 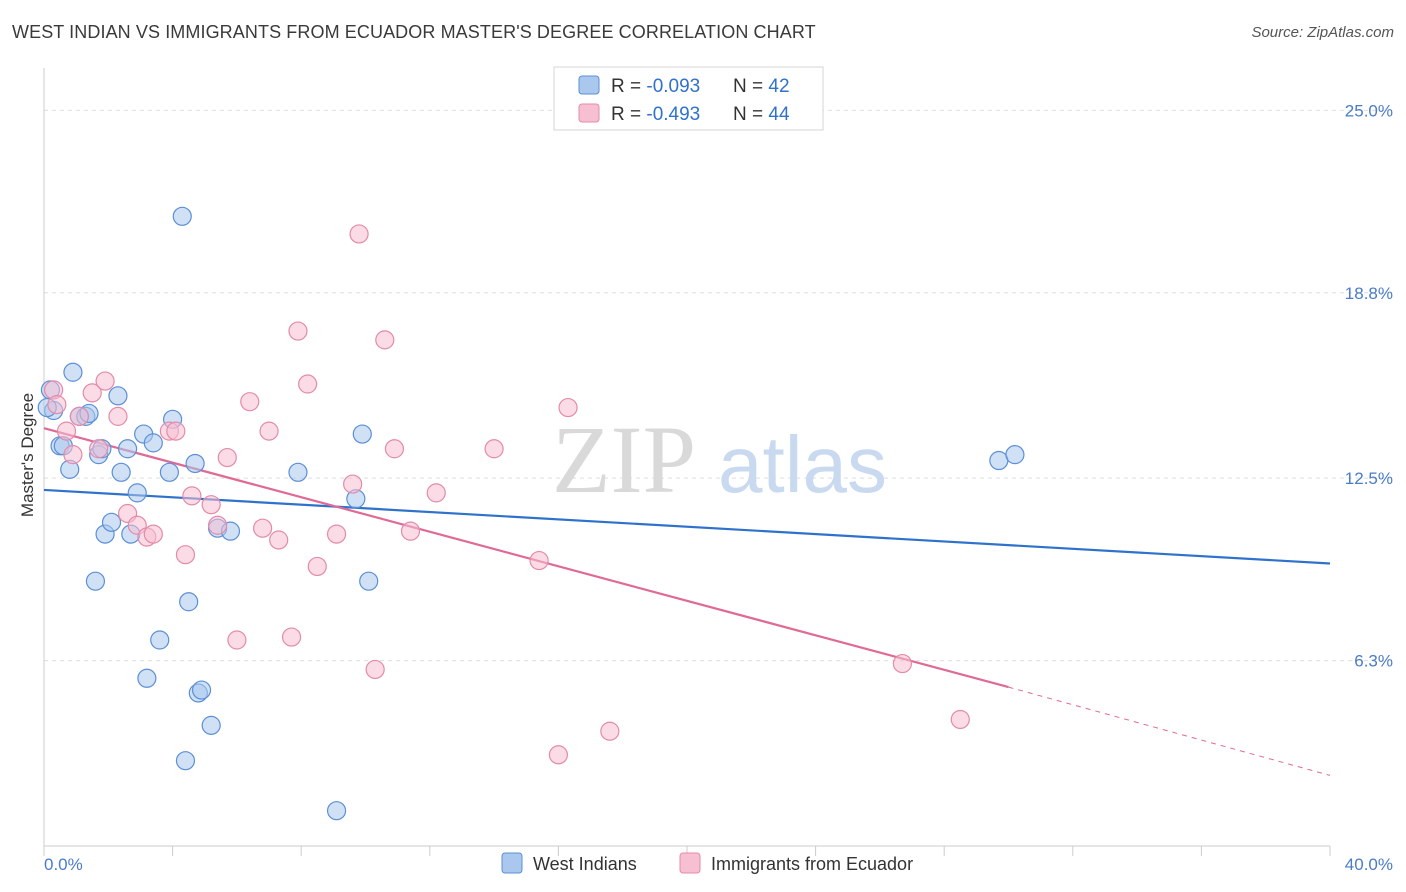 I want to click on source-credit: Source: ZipAtlas.com, so click(x=1322, y=32).